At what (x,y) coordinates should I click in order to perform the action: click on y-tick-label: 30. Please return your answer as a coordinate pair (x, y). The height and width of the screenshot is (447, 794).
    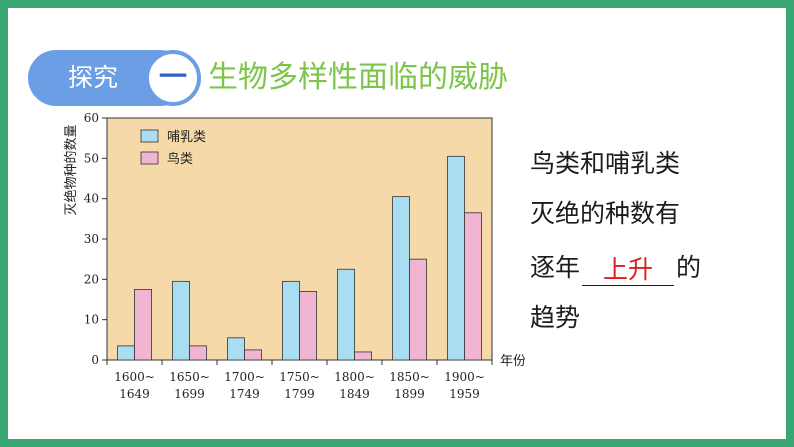
    Looking at the image, I should click on (91, 239).